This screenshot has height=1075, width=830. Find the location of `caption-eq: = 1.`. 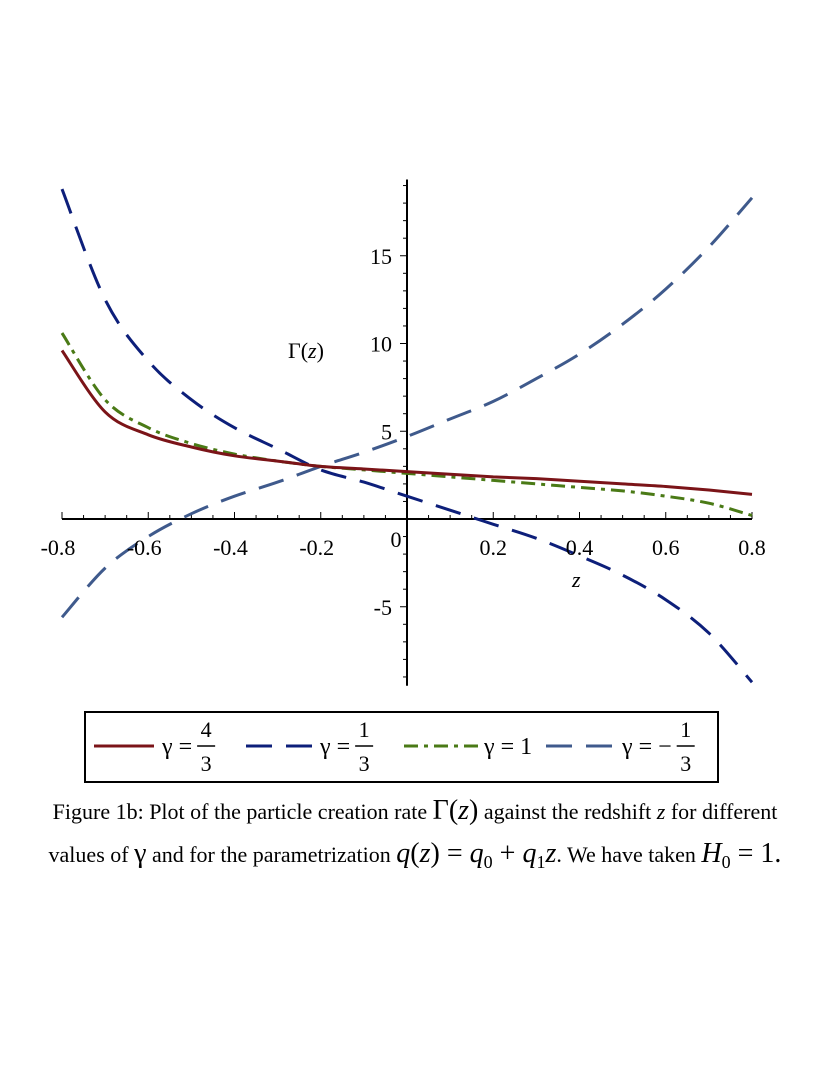

caption-eq: = 1. is located at coordinates (756, 853).